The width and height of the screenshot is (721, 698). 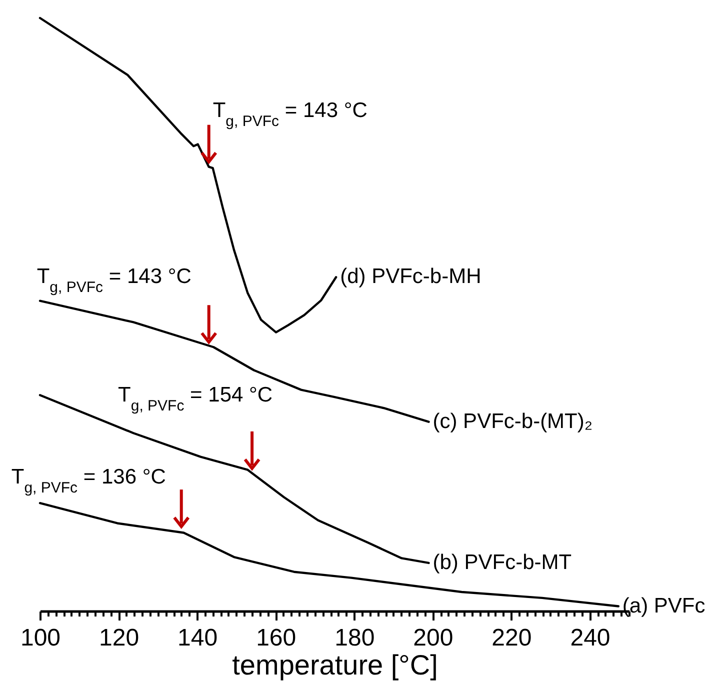 What do you see at coordinates (512, 421) in the screenshot?
I see `series-label: (c) PVFc-b-(MT)₂` at bounding box center [512, 421].